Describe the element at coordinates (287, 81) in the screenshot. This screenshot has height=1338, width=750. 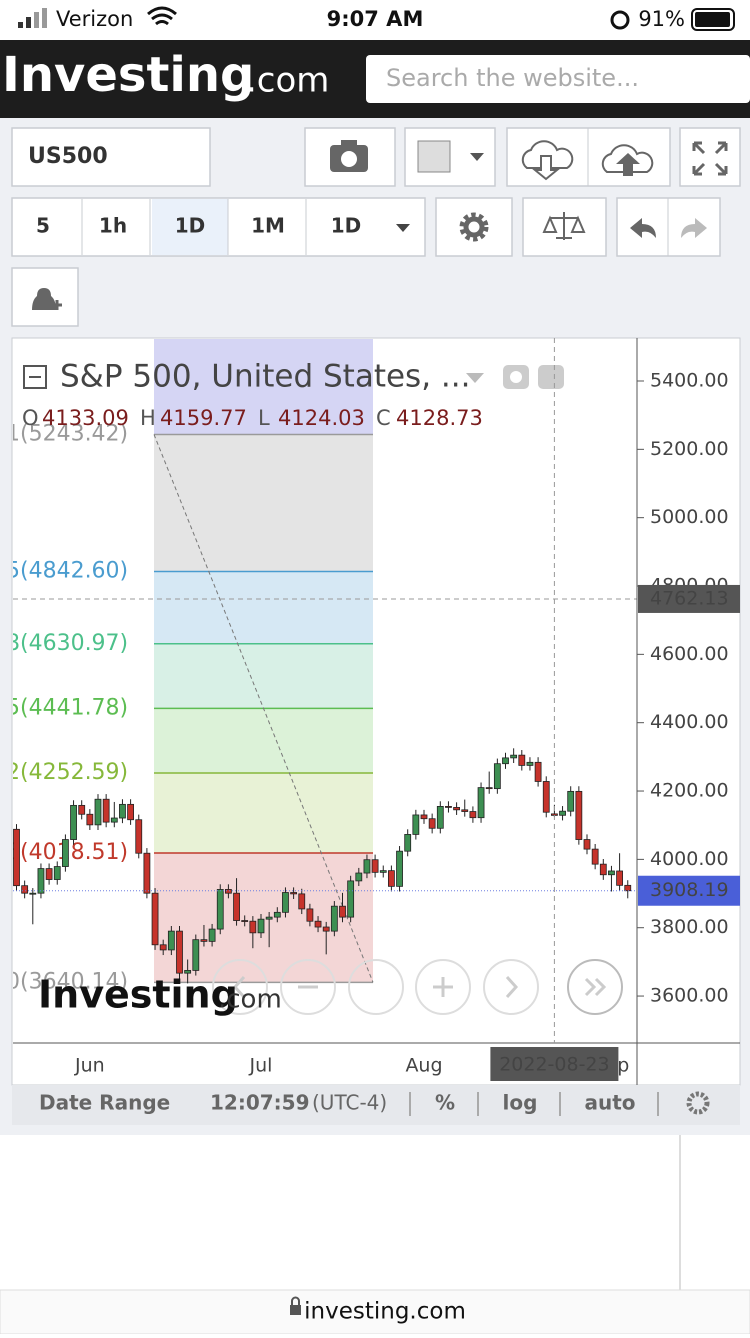
I see `logo-suffix: .com` at that location.